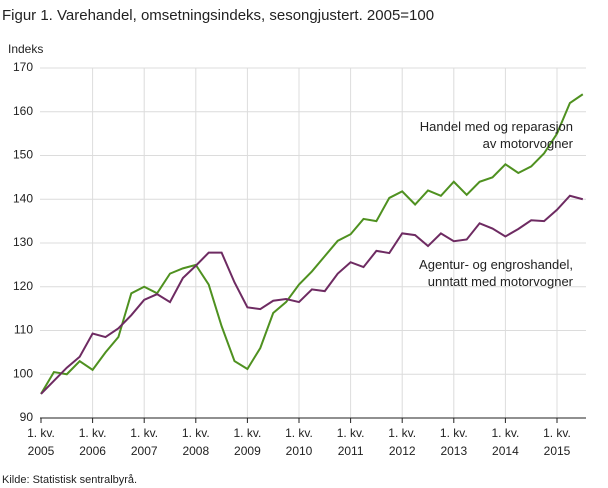 The width and height of the screenshot is (608, 488). Describe the element at coordinates (23, 373) in the screenshot. I see `y-tick-label: 100` at that location.